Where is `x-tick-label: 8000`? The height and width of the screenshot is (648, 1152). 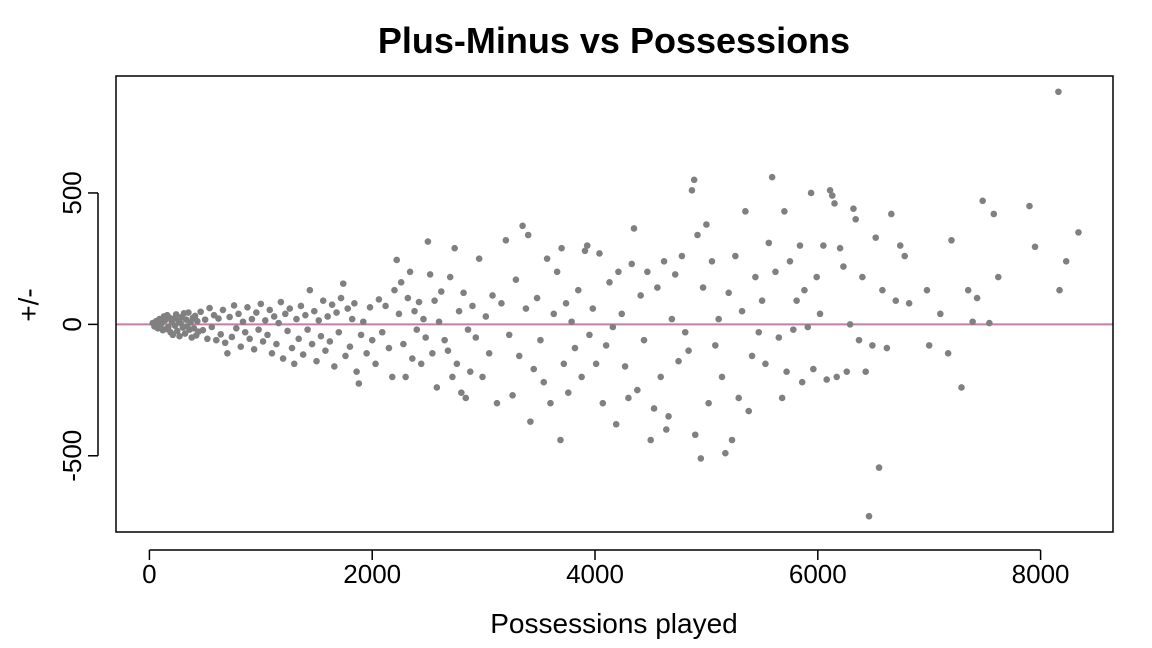 x-tick-label: 8000 is located at coordinates (1041, 574).